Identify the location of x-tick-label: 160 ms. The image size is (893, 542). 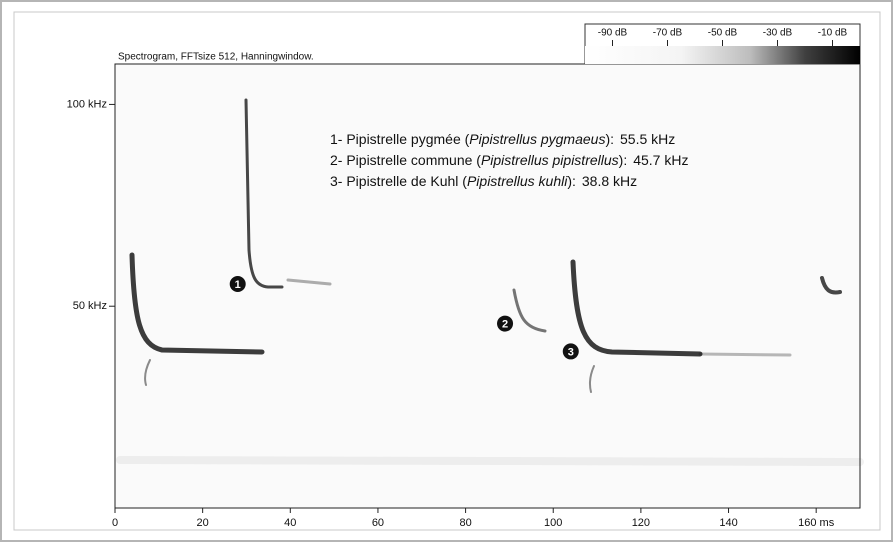
(816, 523).